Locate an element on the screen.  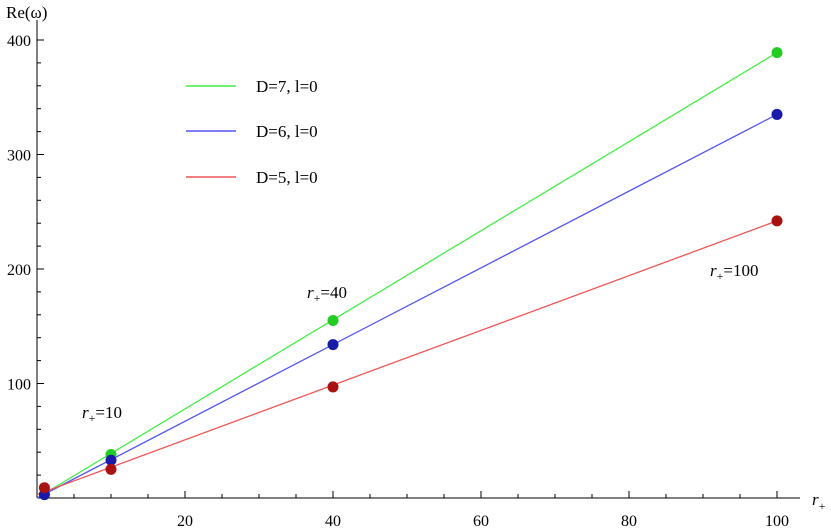
annotation-r100: r+=100 is located at coordinates (734, 272).